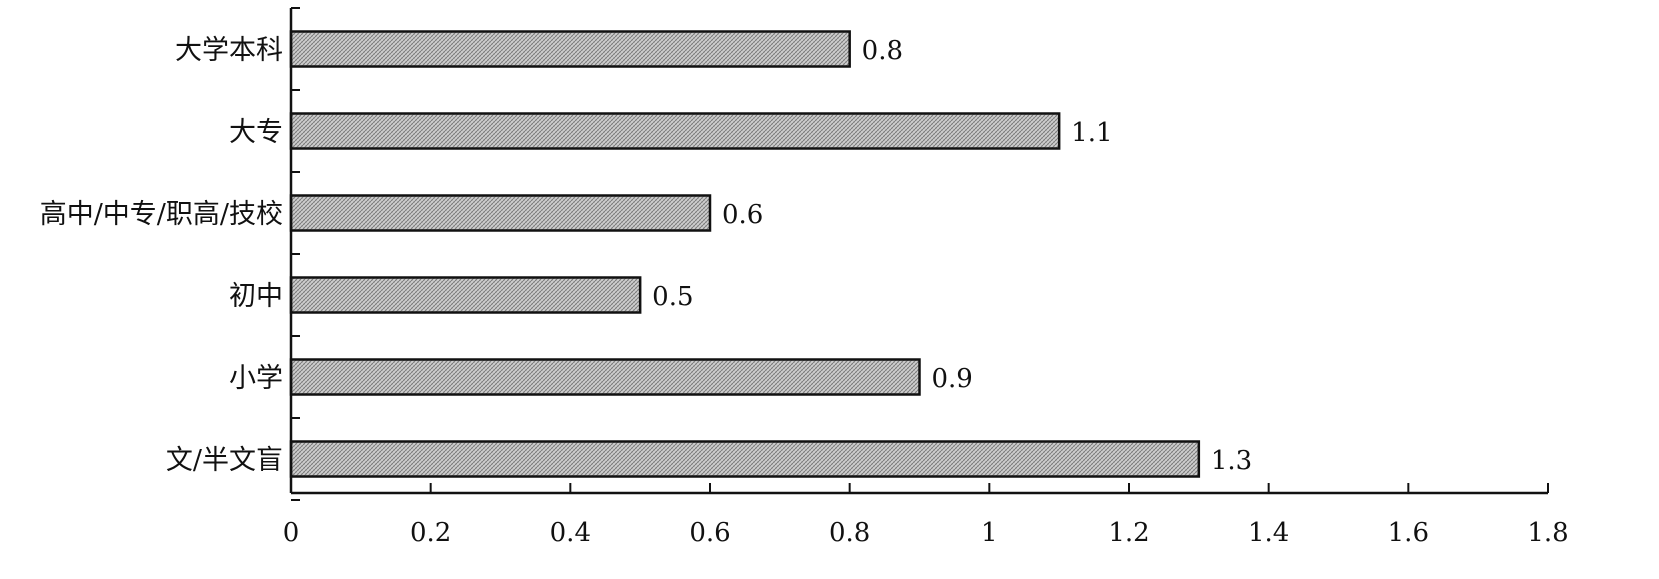  I want to click on x-tick-label-6: 1.2, so click(1128, 533).